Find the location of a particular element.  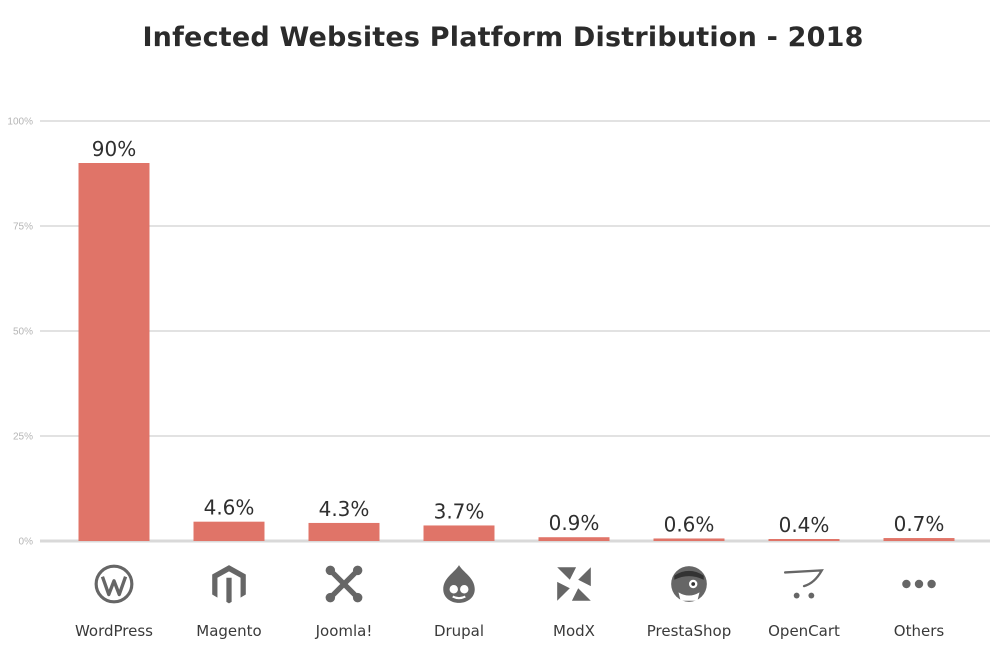

category-label: OpenCart is located at coordinates (804, 631).